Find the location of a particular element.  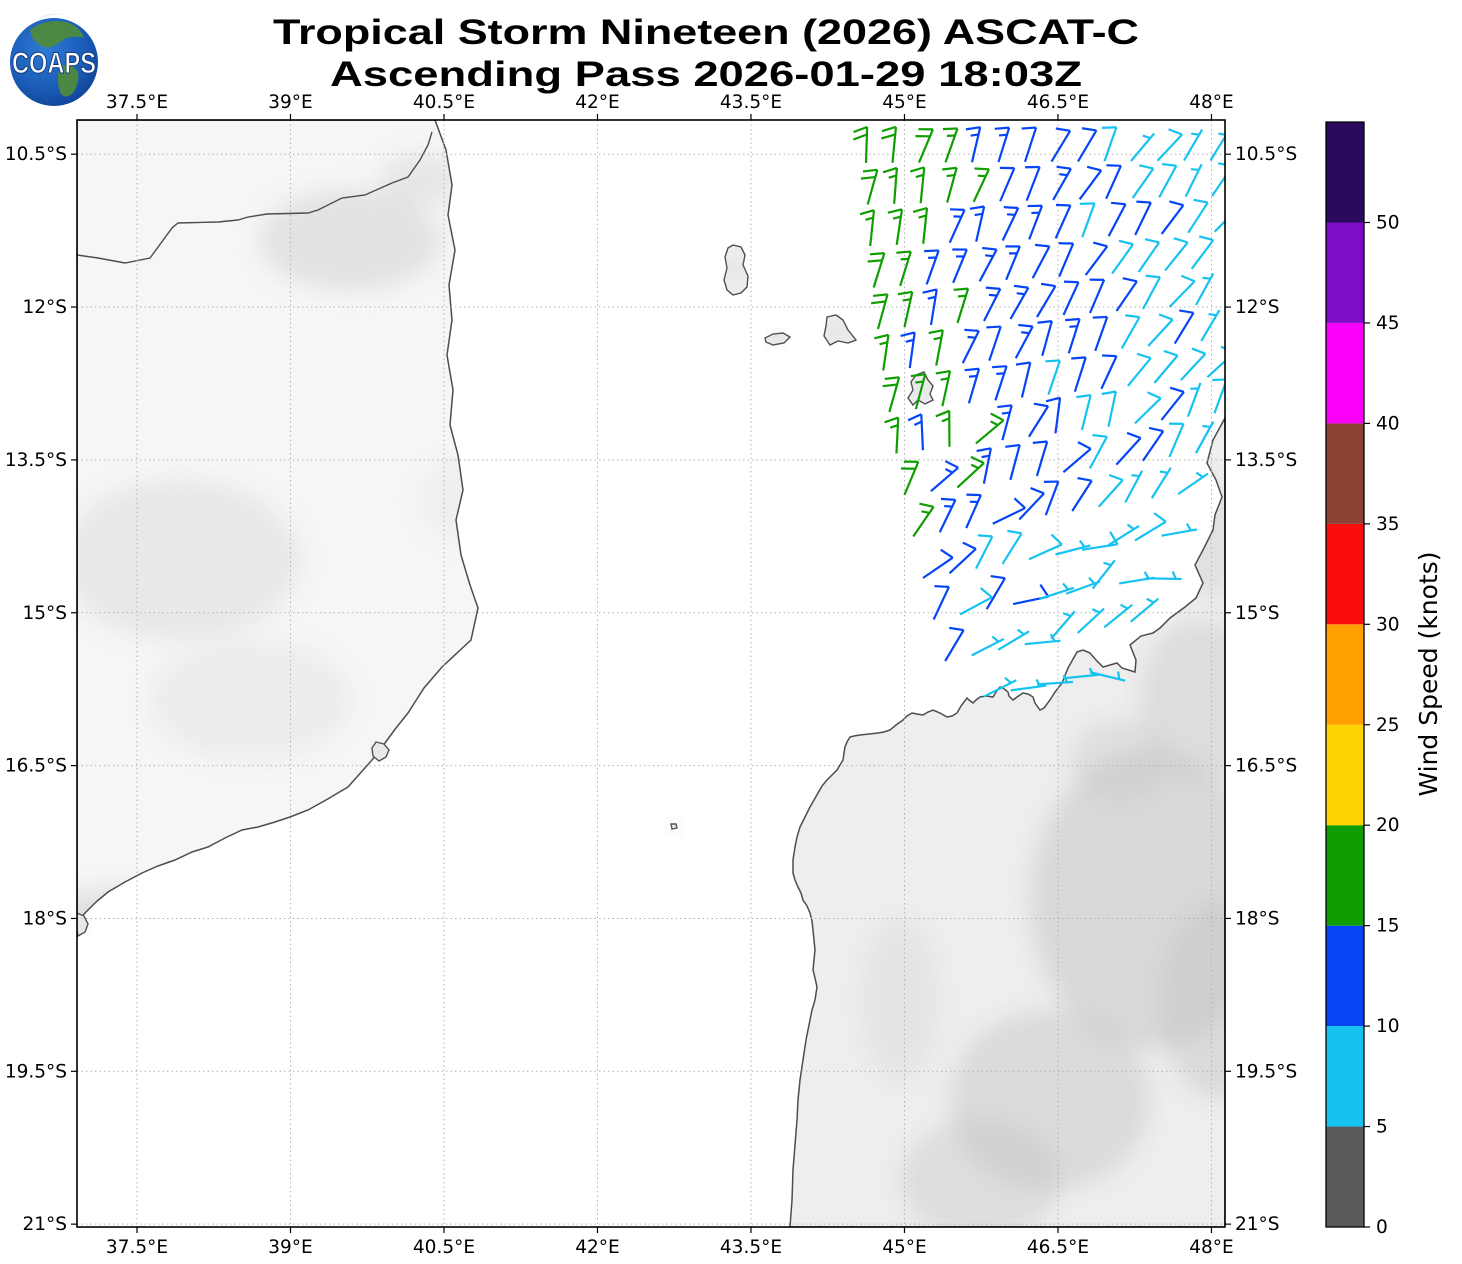

logo-north-america is located at coordinates (57, 34).